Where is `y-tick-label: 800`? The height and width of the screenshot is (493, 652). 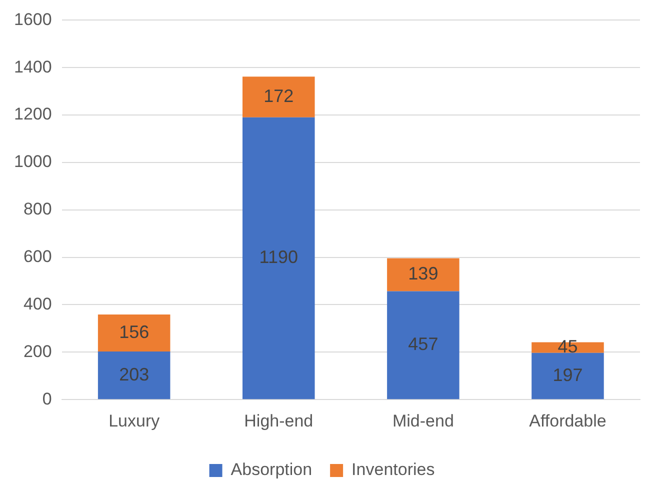
y-tick-label: 800 is located at coordinates (37, 209).